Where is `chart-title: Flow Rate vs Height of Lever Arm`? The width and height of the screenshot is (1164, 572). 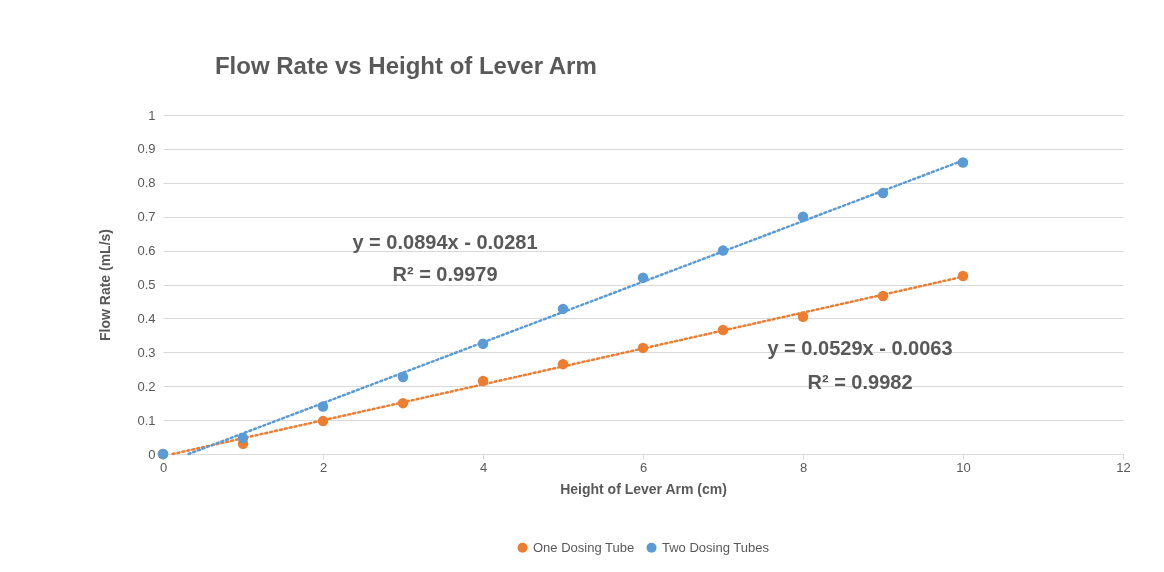
chart-title: Flow Rate vs Height of Lever Arm is located at coordinates (405, 65).